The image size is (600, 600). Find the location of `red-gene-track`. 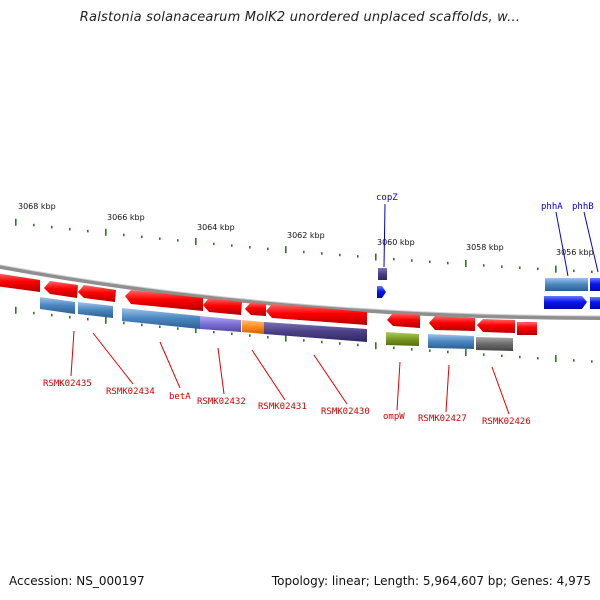

red-gene-track is located at coordinates (268, 304).